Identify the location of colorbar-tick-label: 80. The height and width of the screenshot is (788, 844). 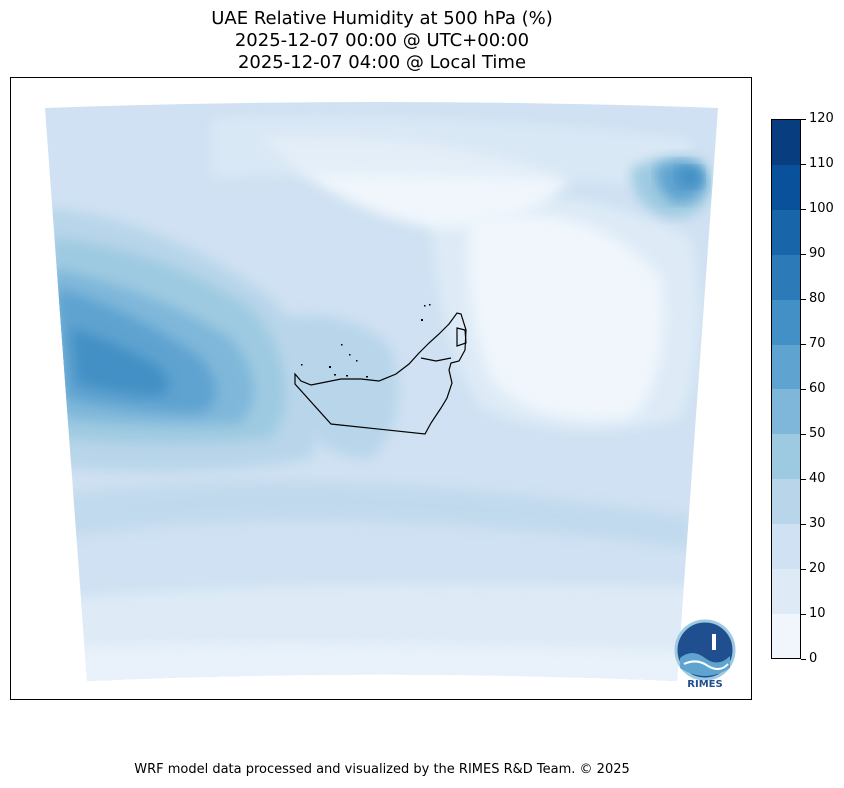
(817, 298).